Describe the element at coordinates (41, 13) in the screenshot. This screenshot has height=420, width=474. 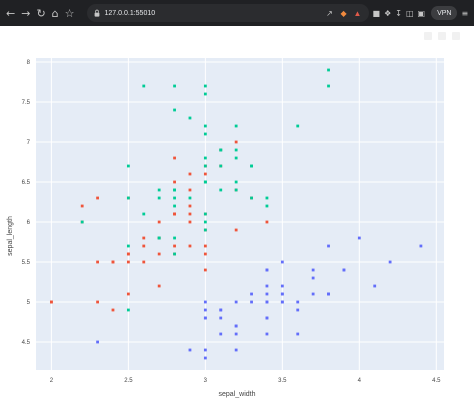
I see `reload-icon: ↻` at that location.